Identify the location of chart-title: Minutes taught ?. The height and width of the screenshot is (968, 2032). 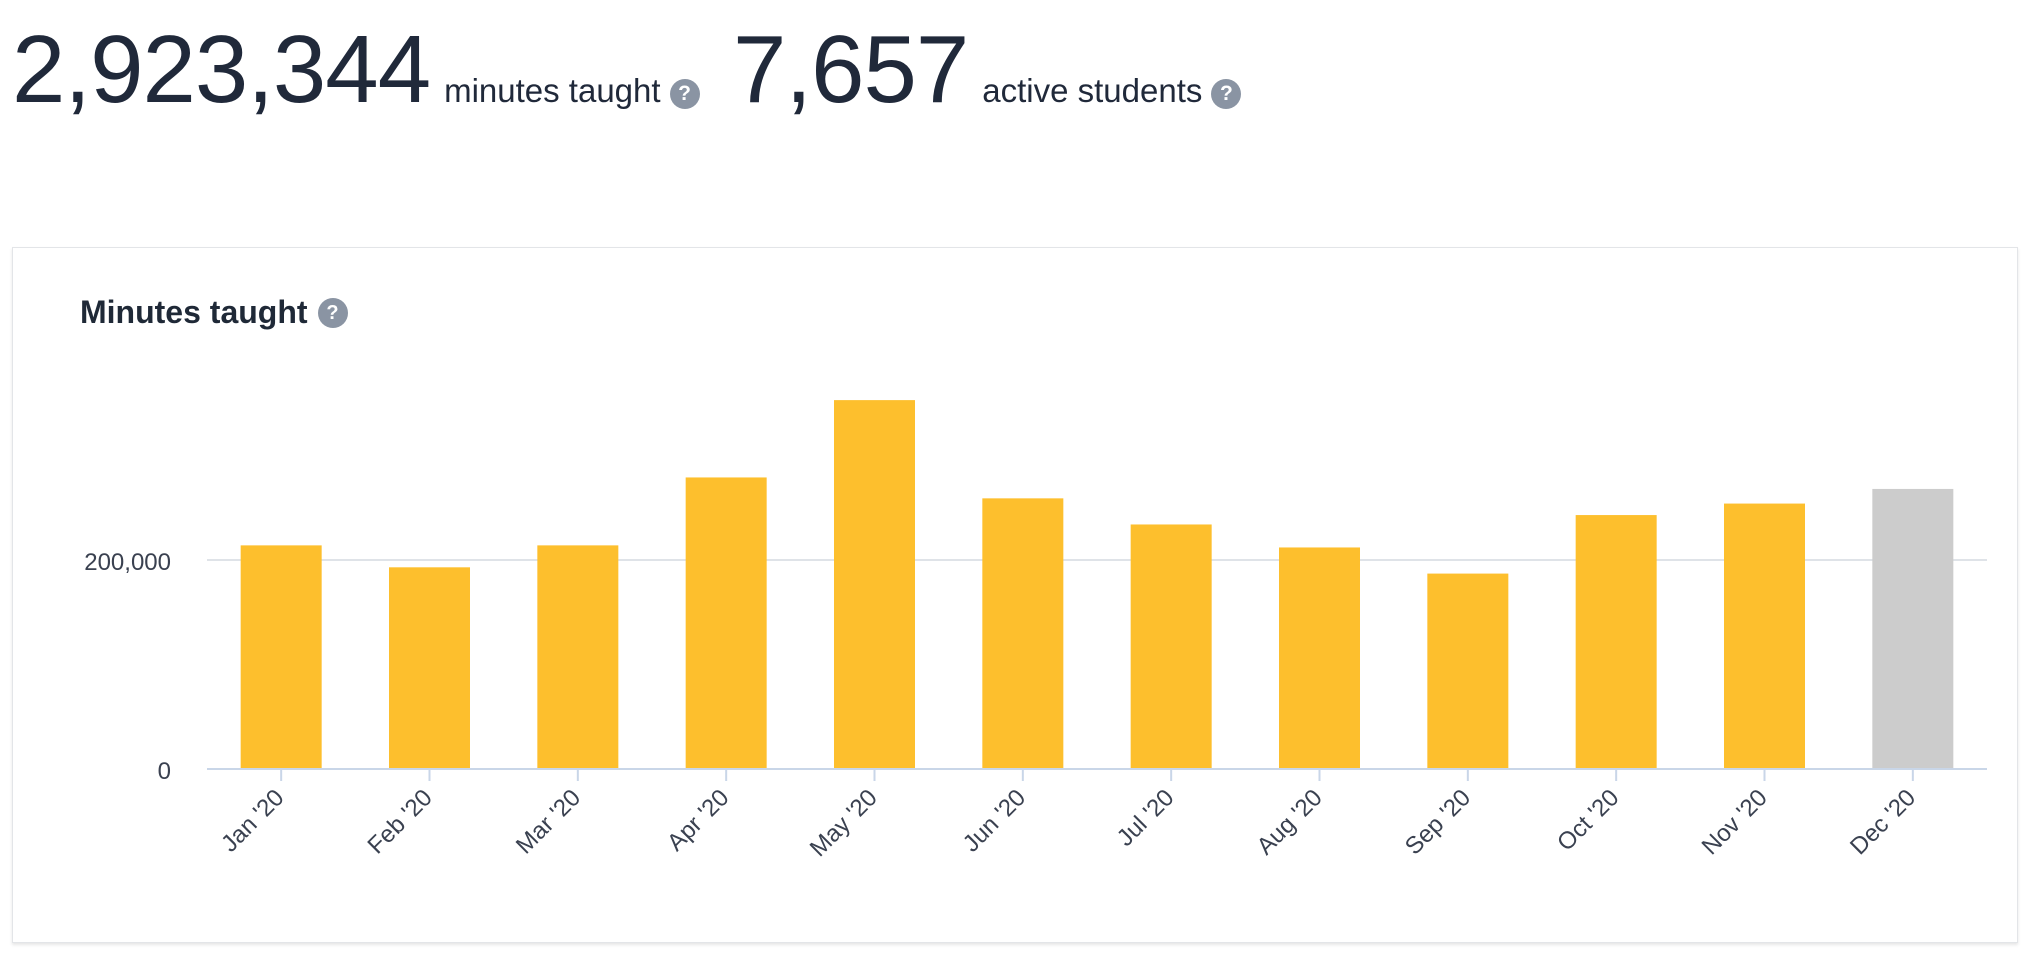
(214, 312).